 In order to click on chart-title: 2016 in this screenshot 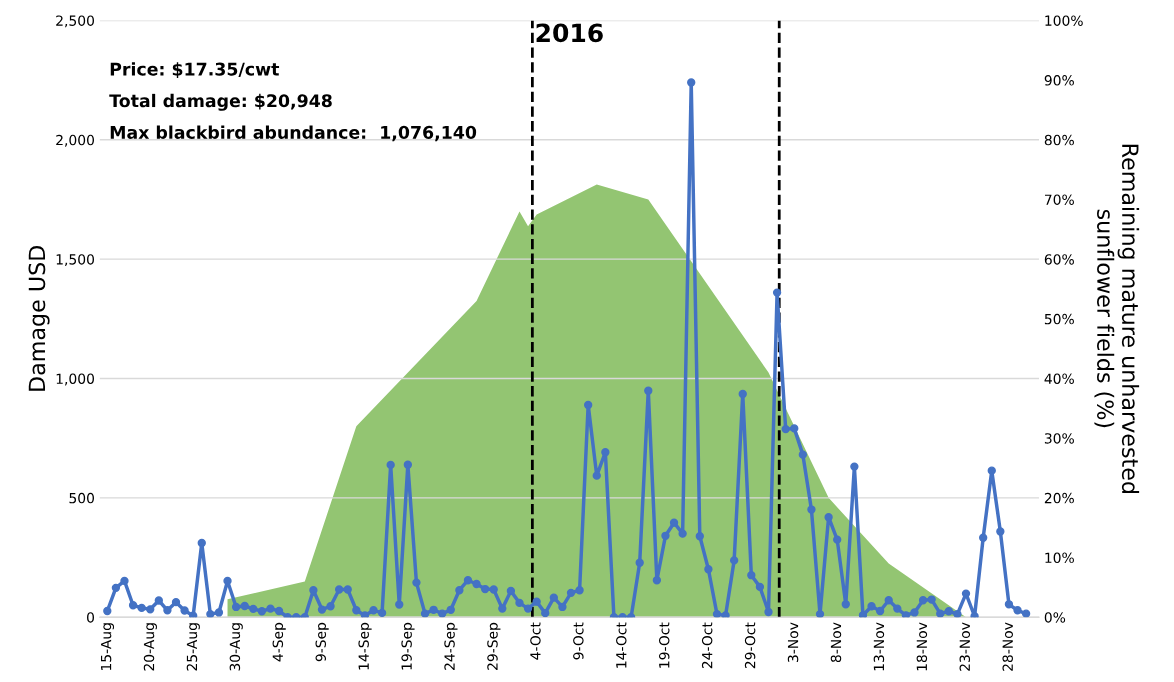, I will do `click(569, 33)`.